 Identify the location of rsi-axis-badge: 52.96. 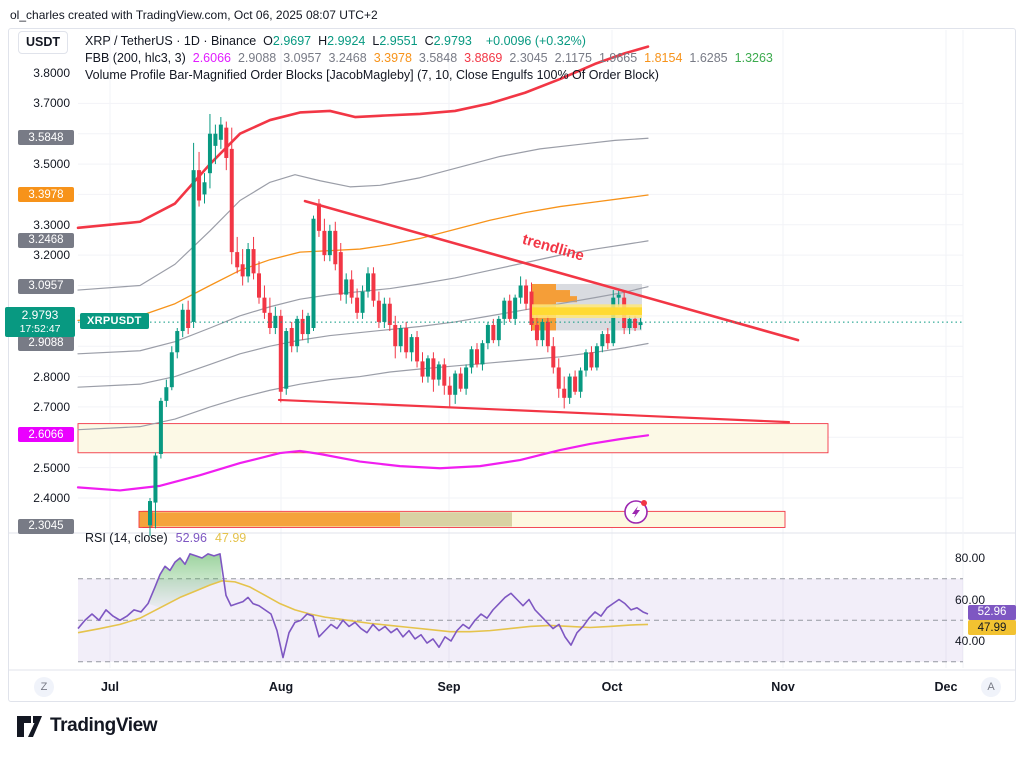
(992, 612).